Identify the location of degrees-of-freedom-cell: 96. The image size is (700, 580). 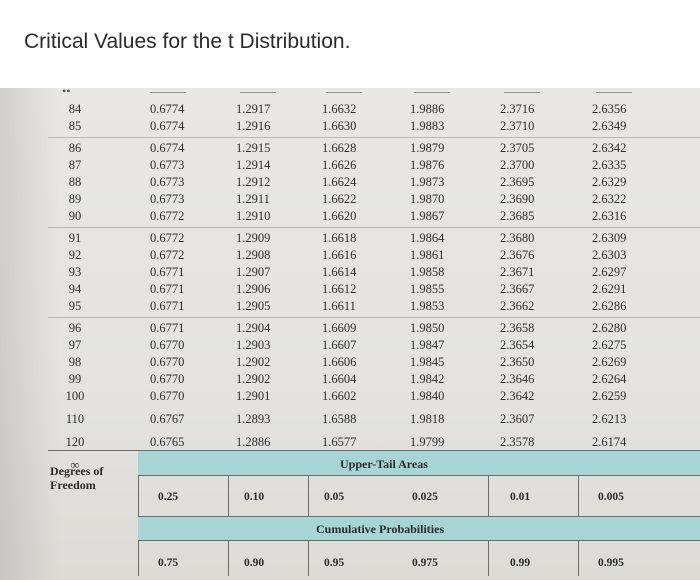
(75, 328).